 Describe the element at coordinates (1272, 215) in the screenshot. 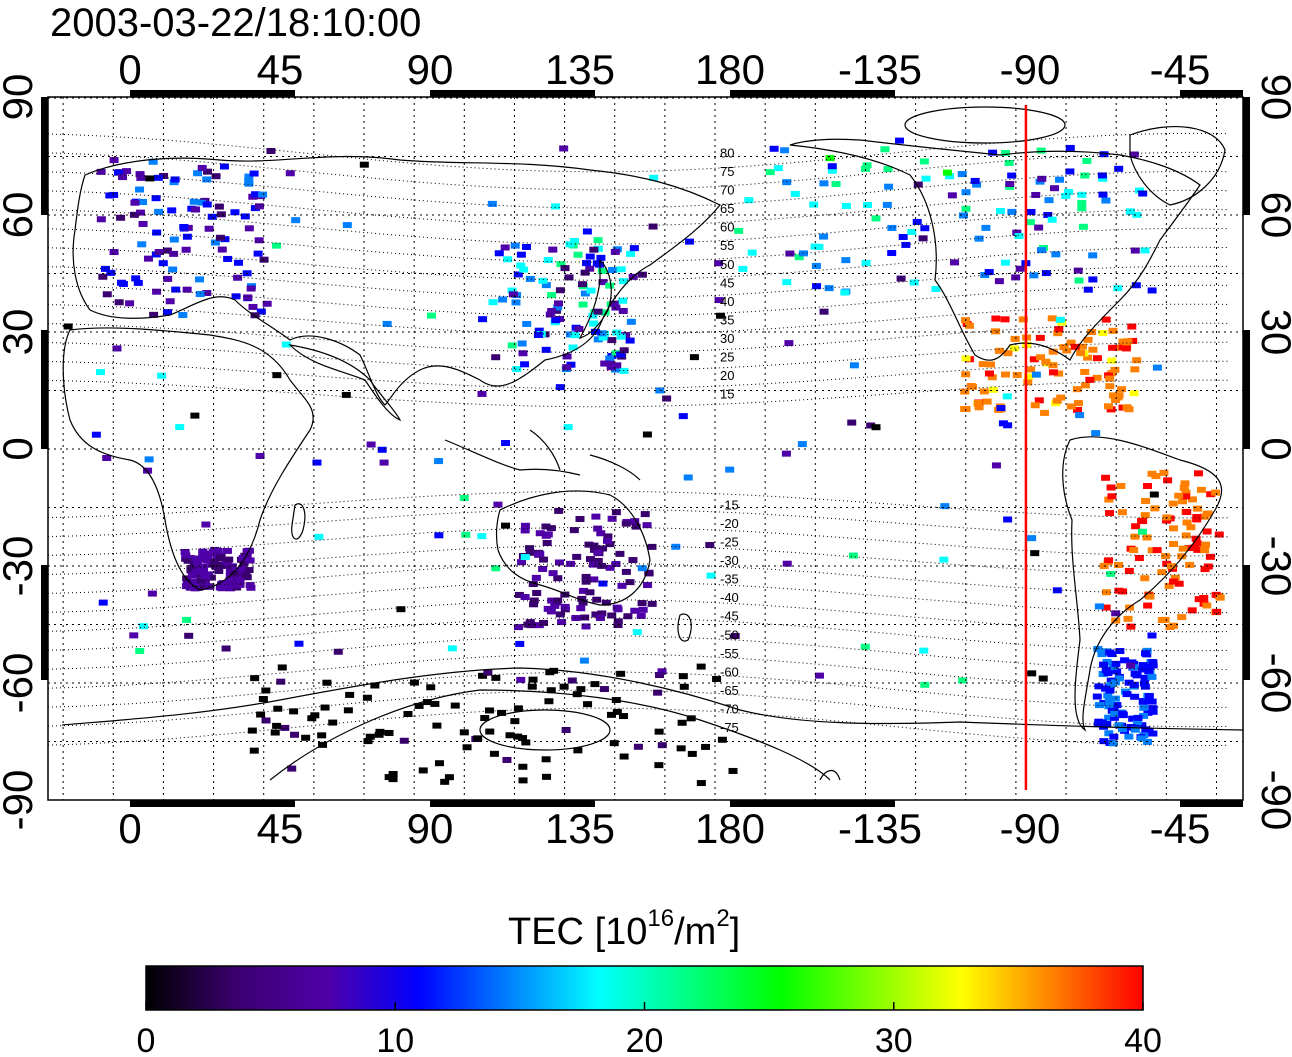

I see `right-lat-label: 60` at that location.